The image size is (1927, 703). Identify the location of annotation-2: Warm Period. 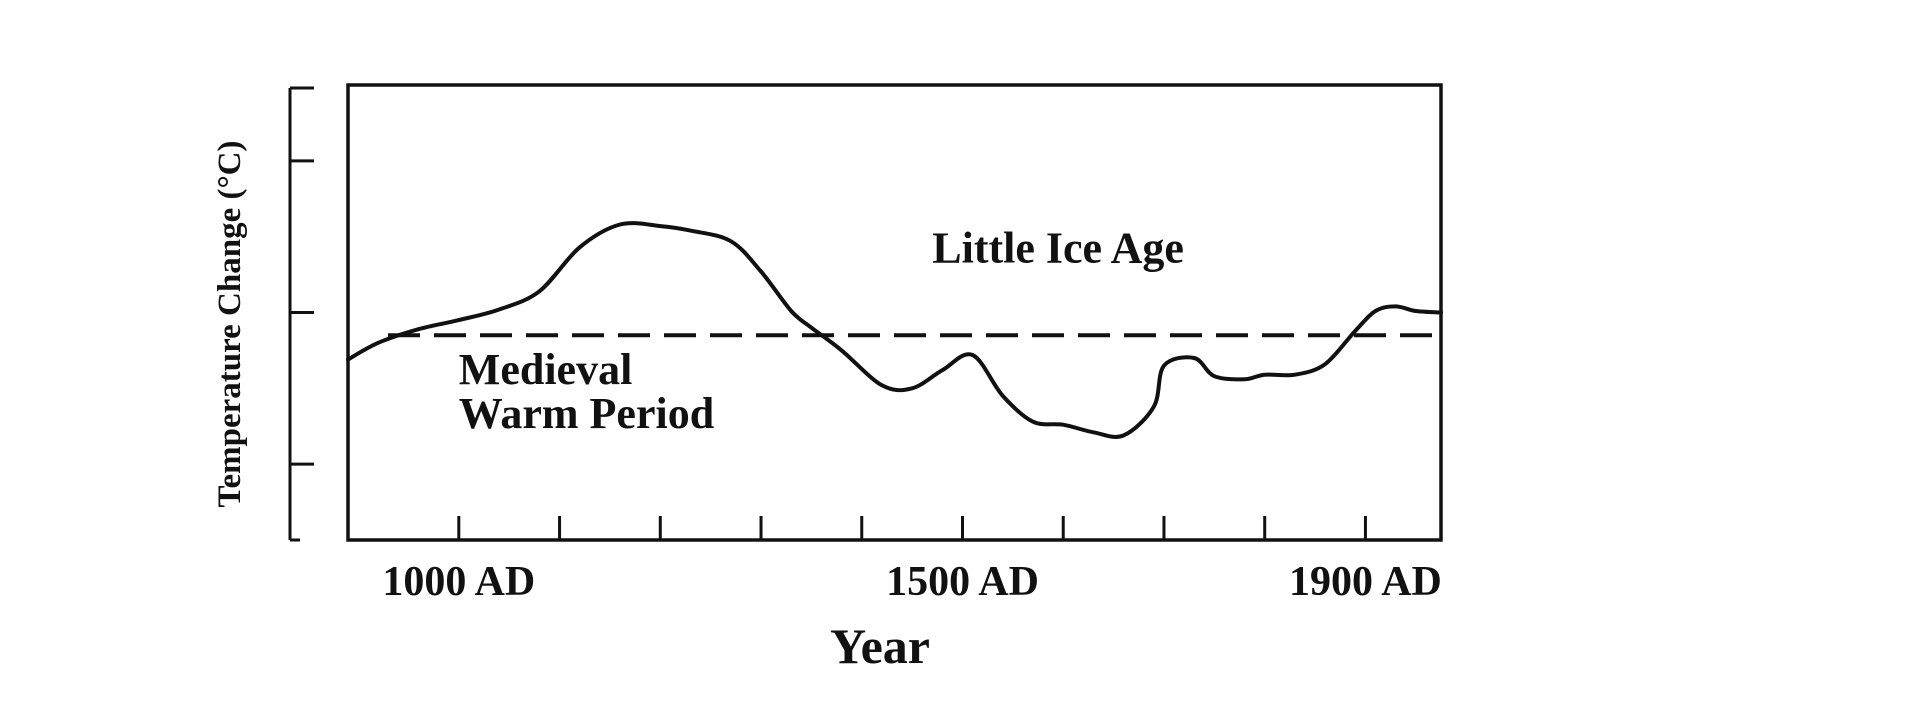
(586, 413).